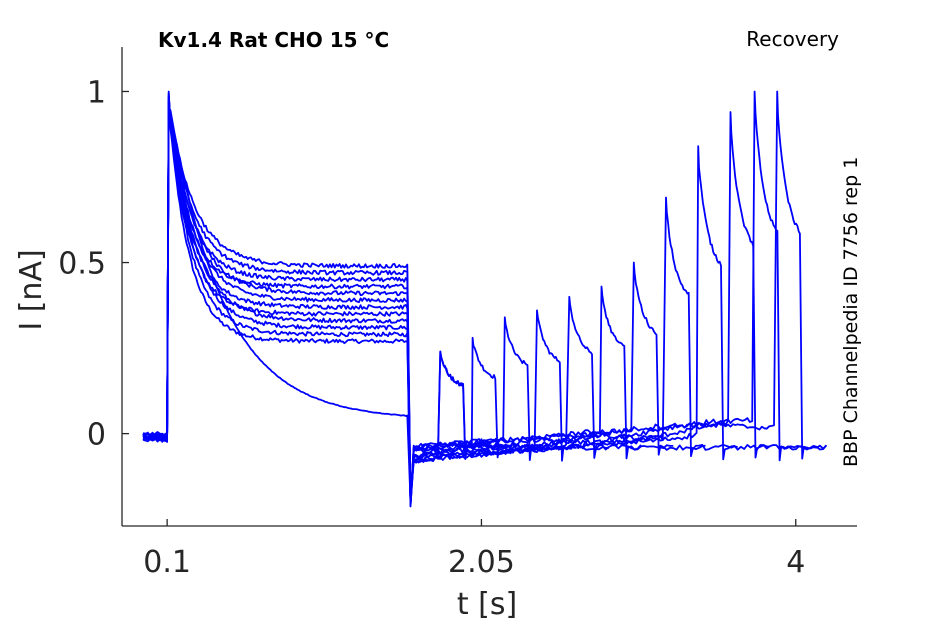 Image resolution: width=945 pixels, height=624 pixels. I want to click on y-axis-label: I [nA], so click(31, 289).